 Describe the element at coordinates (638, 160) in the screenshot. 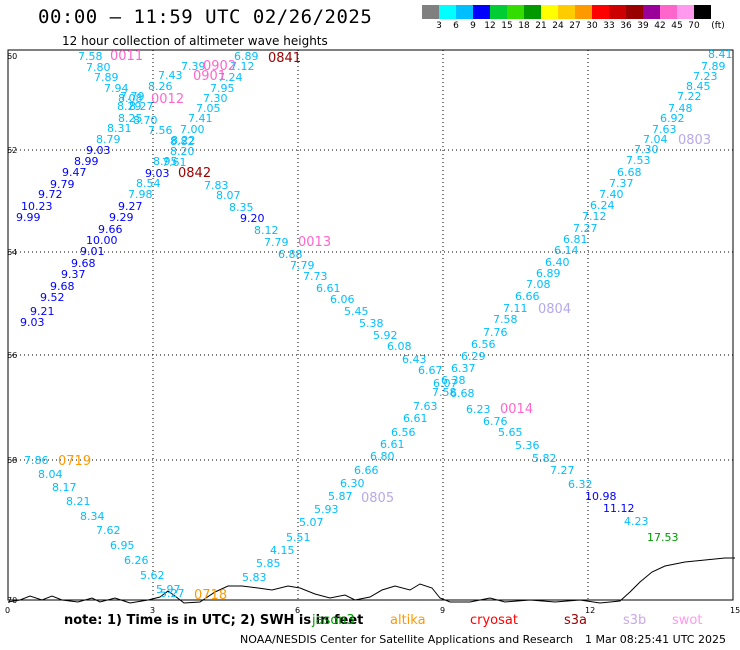

I see `swh-value: 7.53` at that location.